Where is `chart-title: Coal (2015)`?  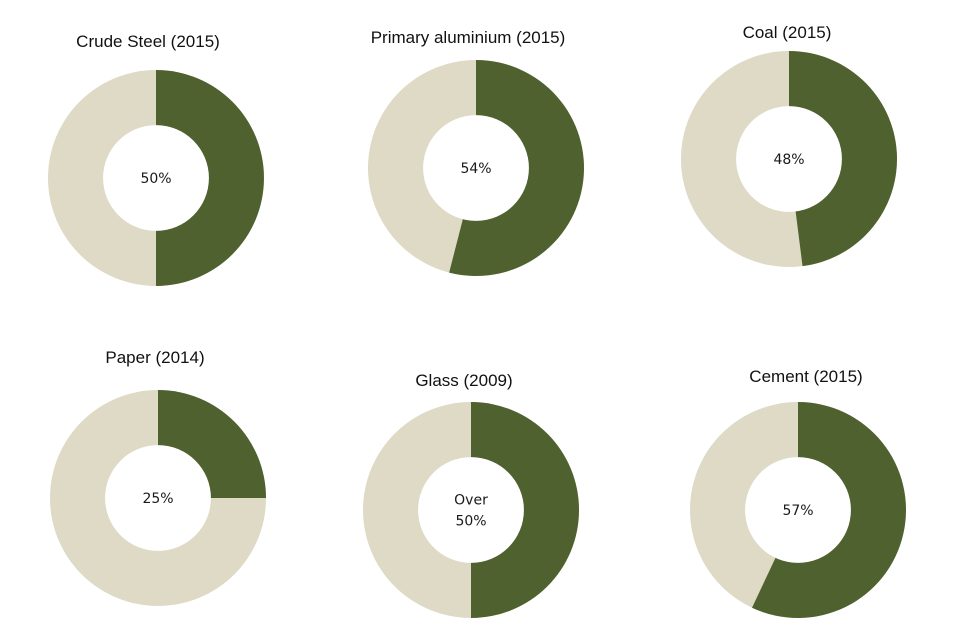 chart-title: Coal (2015) is located at coordinates (787, 32).